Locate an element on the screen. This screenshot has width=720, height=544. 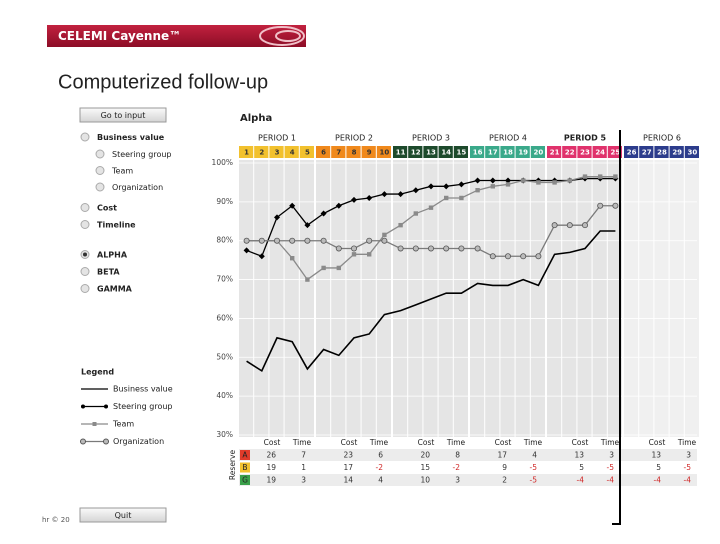
radio-label: Organization is located at coordinates (137, 187).